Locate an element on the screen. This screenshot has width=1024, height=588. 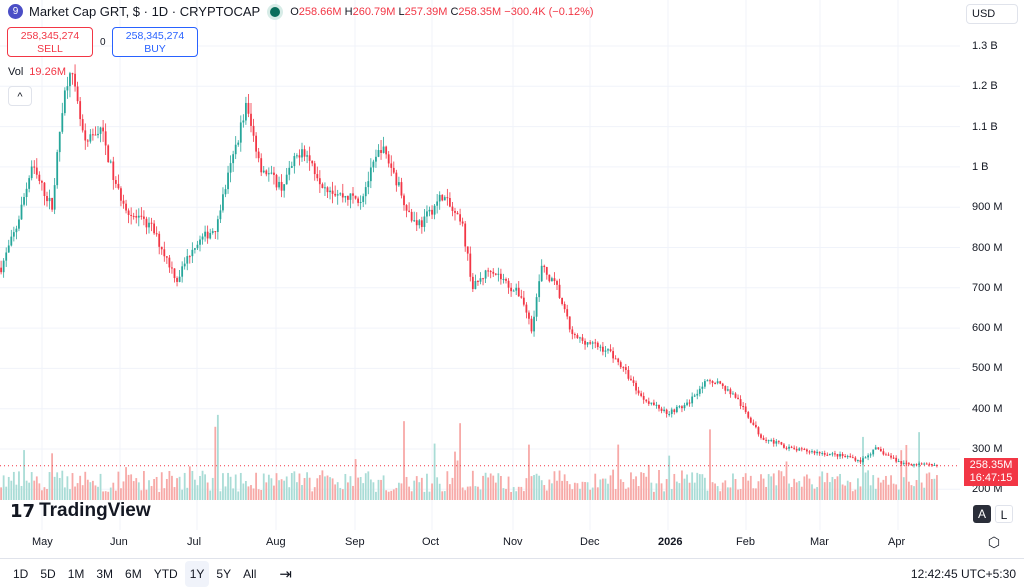
price-tick: 1.1 B is located at coordinates (985, 126).